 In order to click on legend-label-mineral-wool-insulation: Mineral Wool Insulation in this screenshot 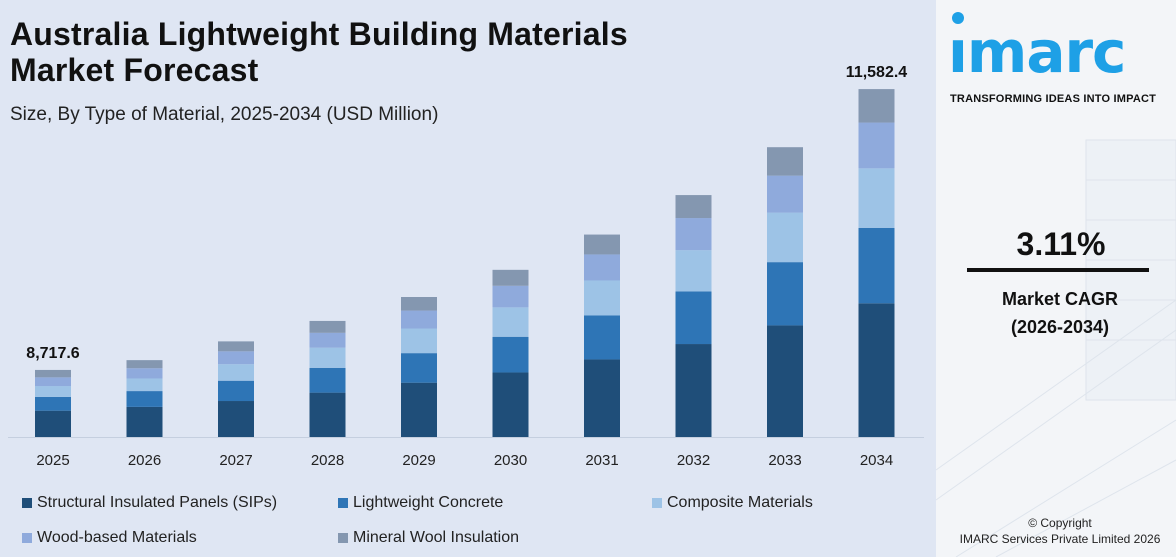, I will do `click(436, 537)`.